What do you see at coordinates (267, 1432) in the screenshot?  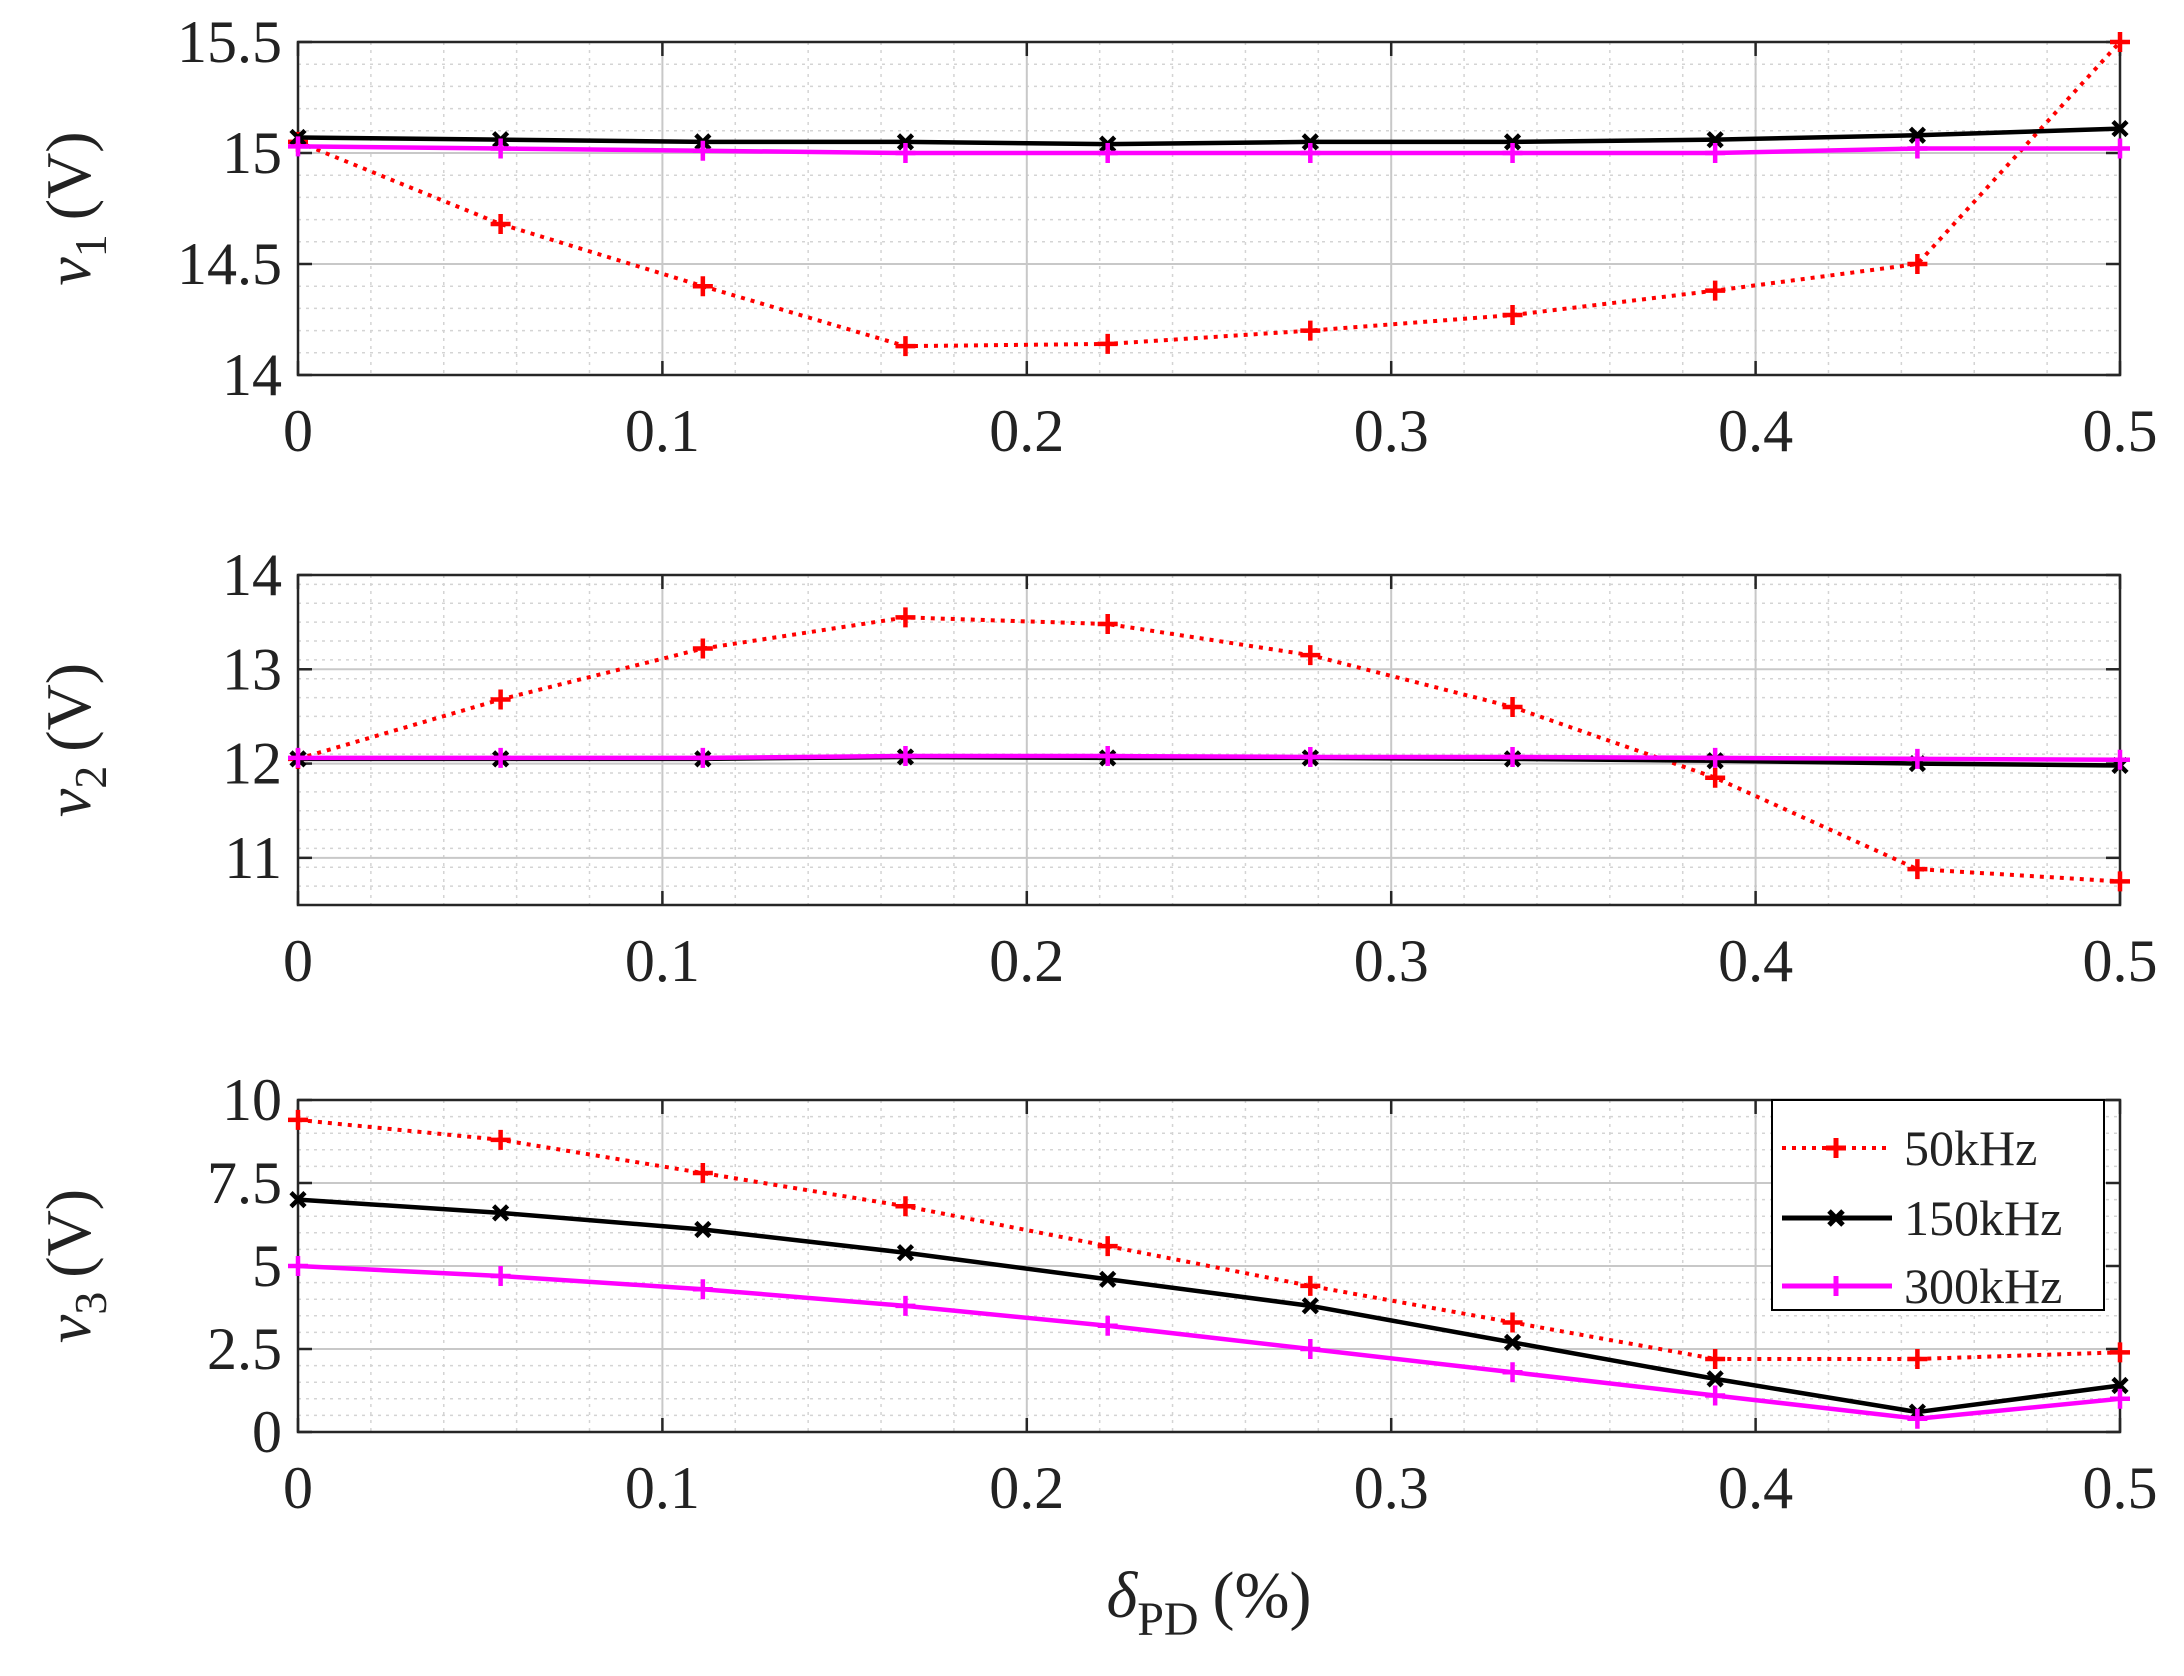 I see `y-tick-label: 0` at bounding box center [267, 1432].